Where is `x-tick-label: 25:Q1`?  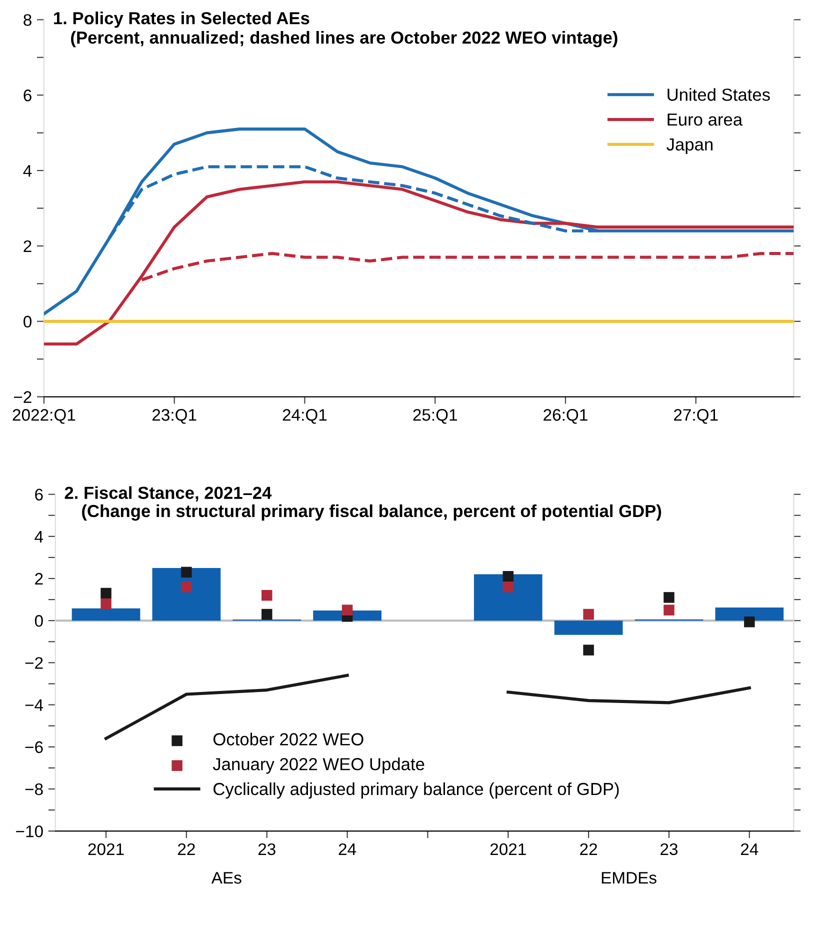 x-tick-label: 25:Q1 is located at coordinates (435, 416).